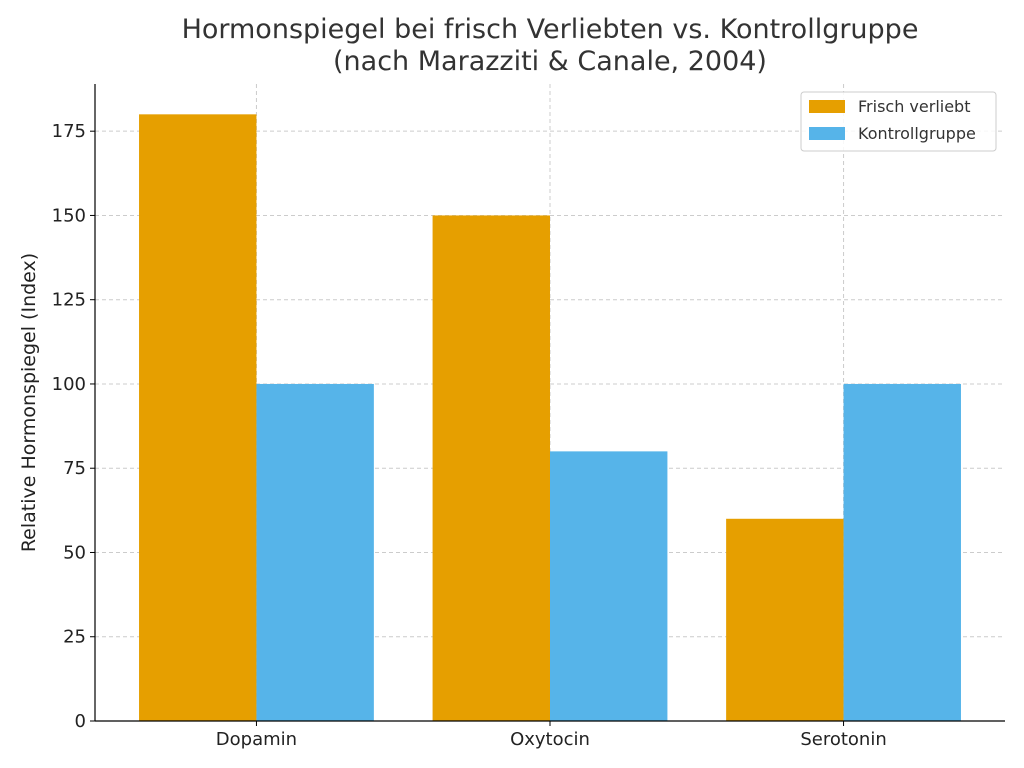 This screenshot has width=1024, height=768. What do you see at coordinates (74, 552) in the screenshot?
I see `y-tick-label: 50` at bounding box center [74, 552].